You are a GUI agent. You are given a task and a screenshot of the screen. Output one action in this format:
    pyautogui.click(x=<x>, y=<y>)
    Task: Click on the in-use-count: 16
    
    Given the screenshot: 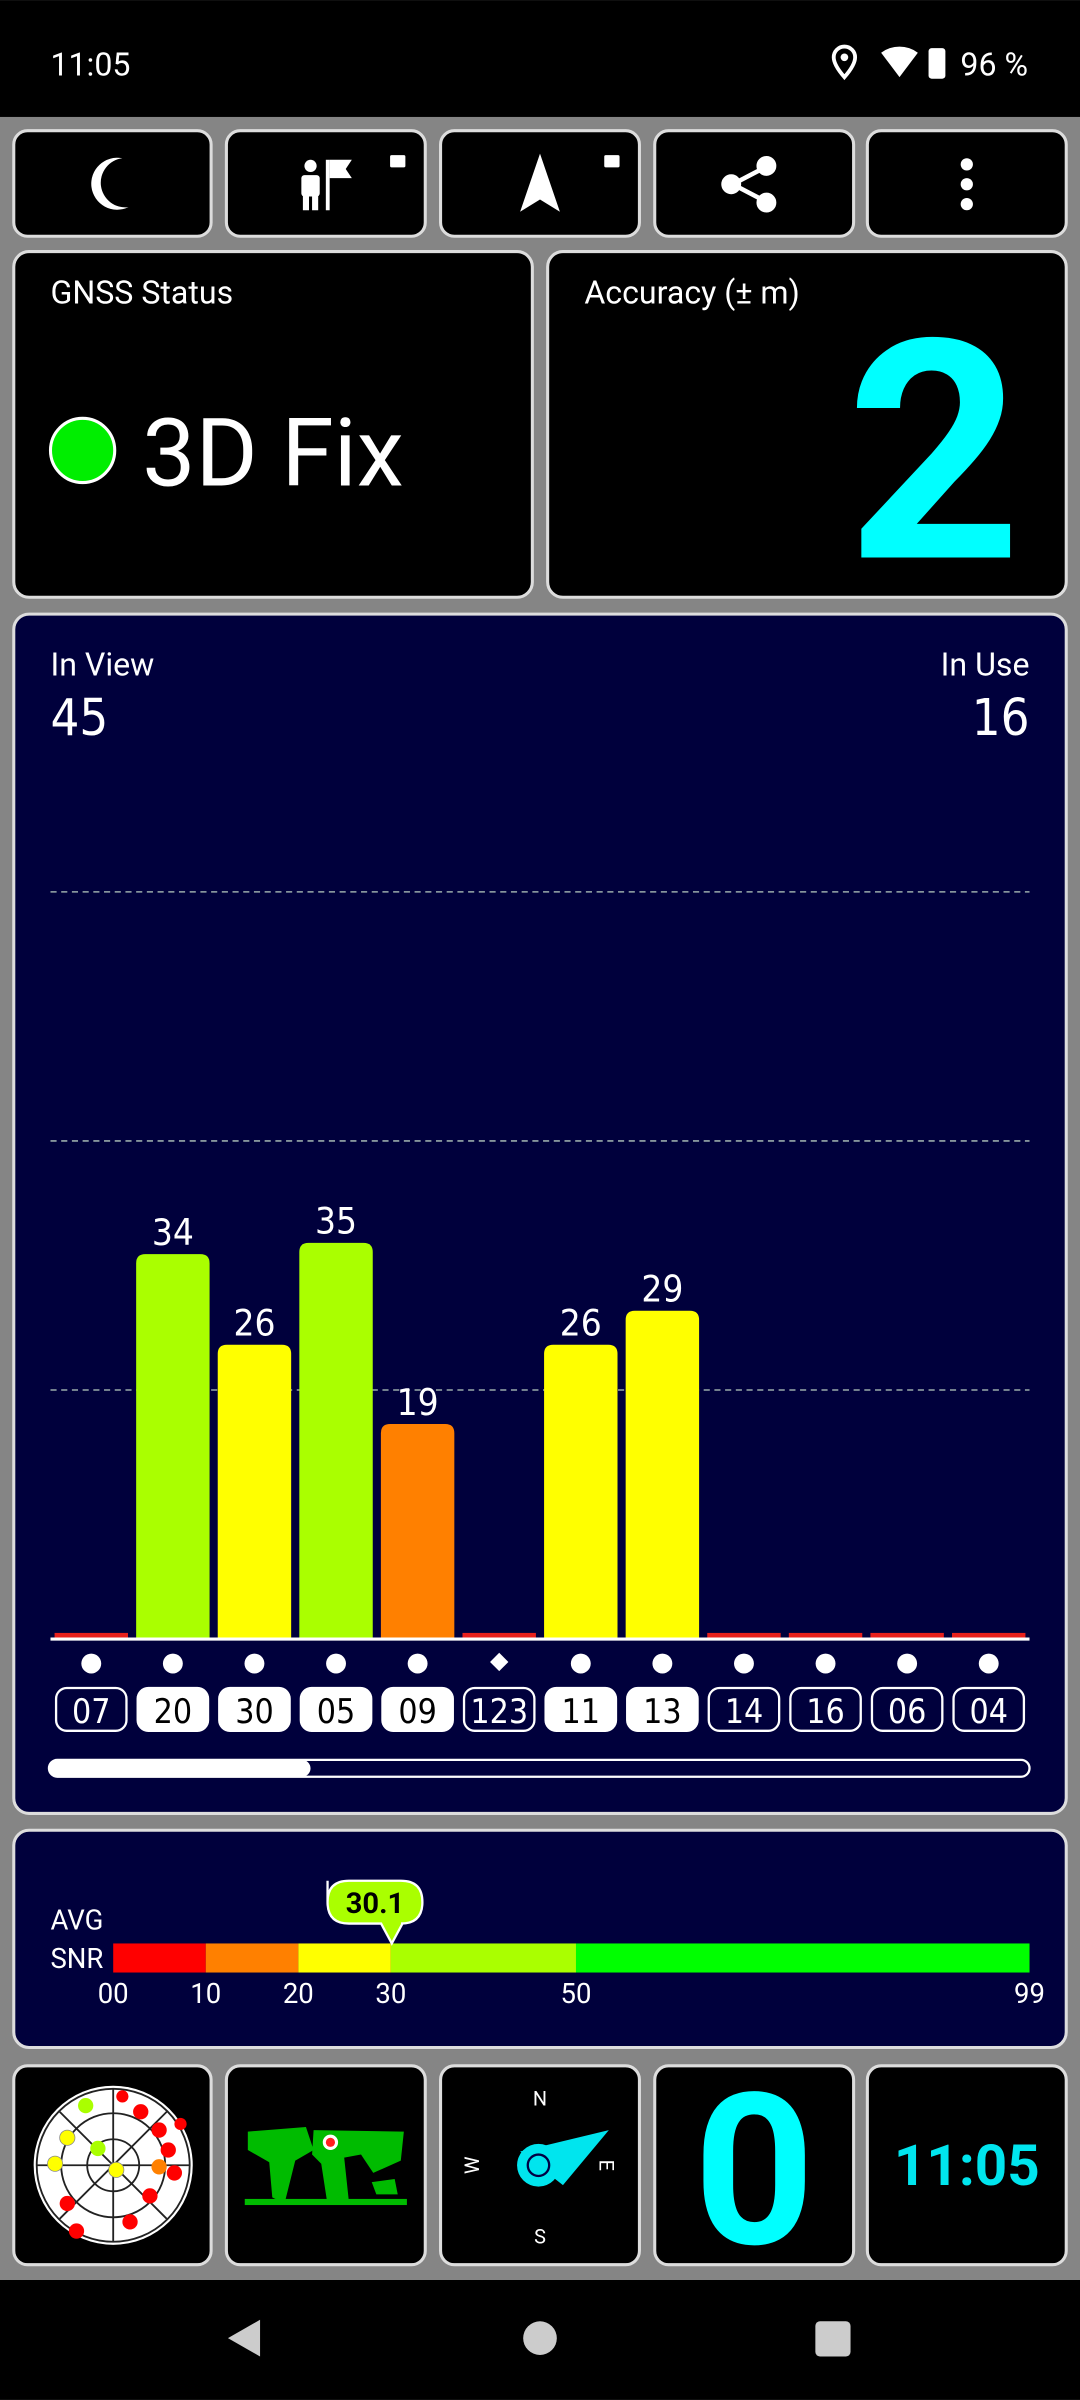 What is the action you would take?
    pyautogui.click(x=1001, y=717)
    